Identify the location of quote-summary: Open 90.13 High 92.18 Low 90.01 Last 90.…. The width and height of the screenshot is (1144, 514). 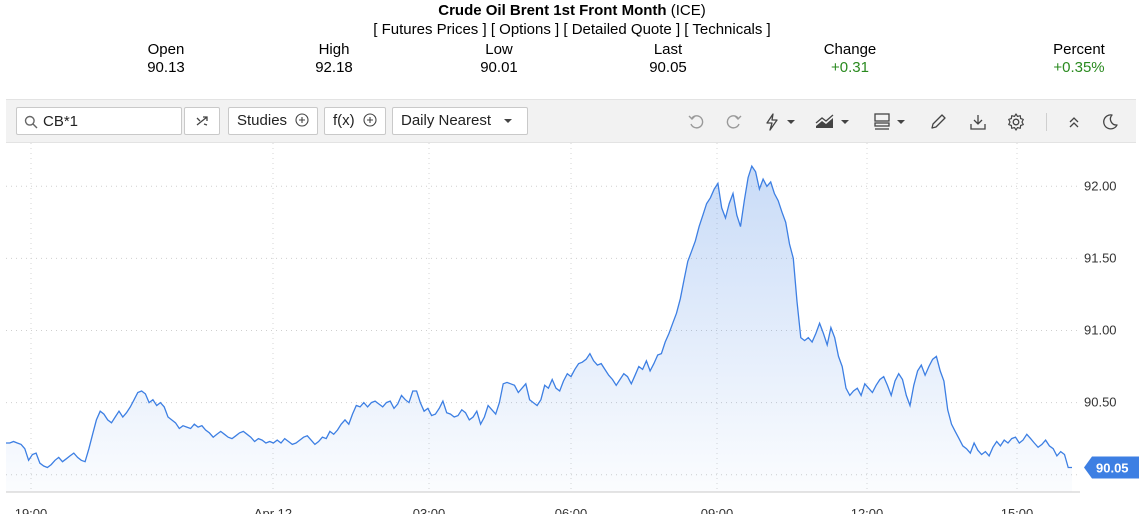
(572, 61).